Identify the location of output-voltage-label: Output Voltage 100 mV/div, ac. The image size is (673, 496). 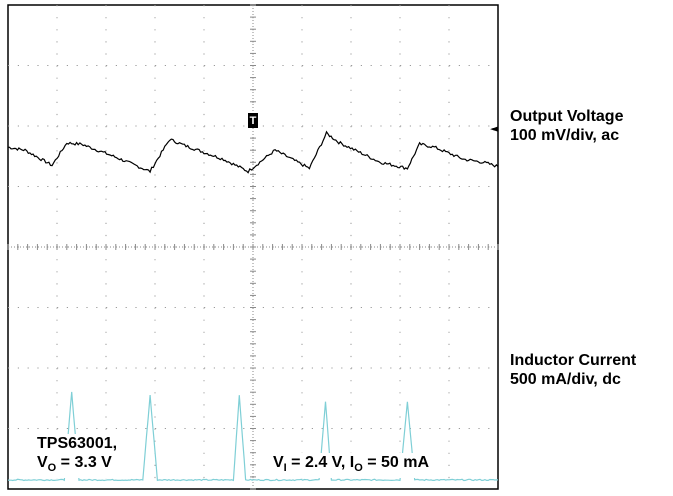
(566, 126).